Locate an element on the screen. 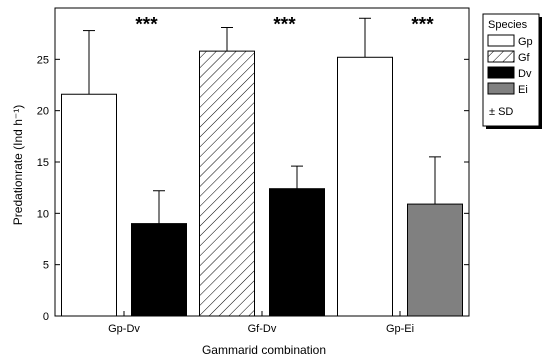 This screenshot has height=361, width=544. legend-swatch-dv is located at coordinates (501, 72).